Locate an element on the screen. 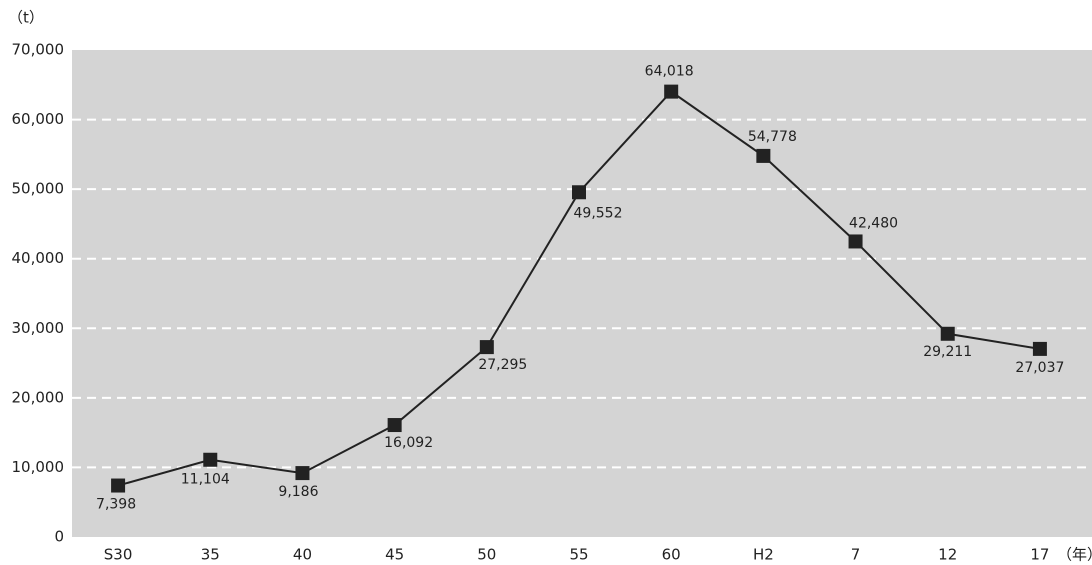  x-axis-label: （年） is located at coordinates (1074, 555).